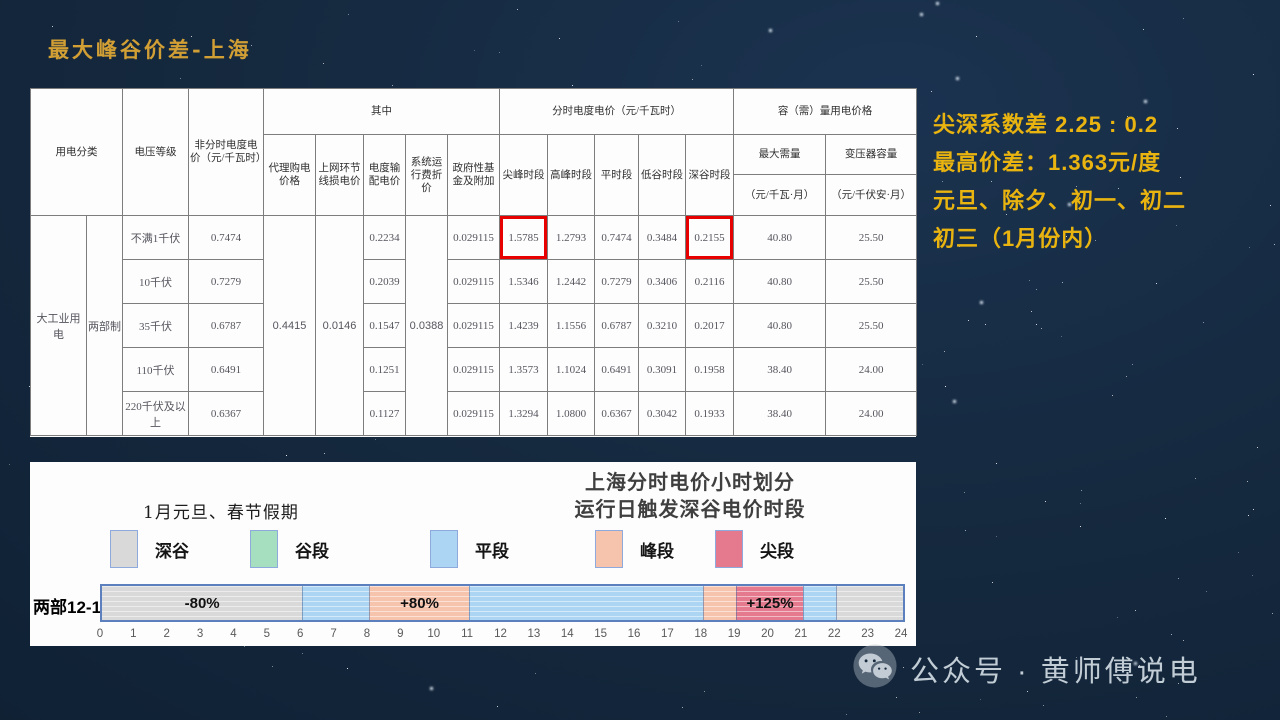  What do you see at coordinates (155, 152) in the screenshot?
I see `header-voltage-level: 电压等级` at bounding box center [155, 152].